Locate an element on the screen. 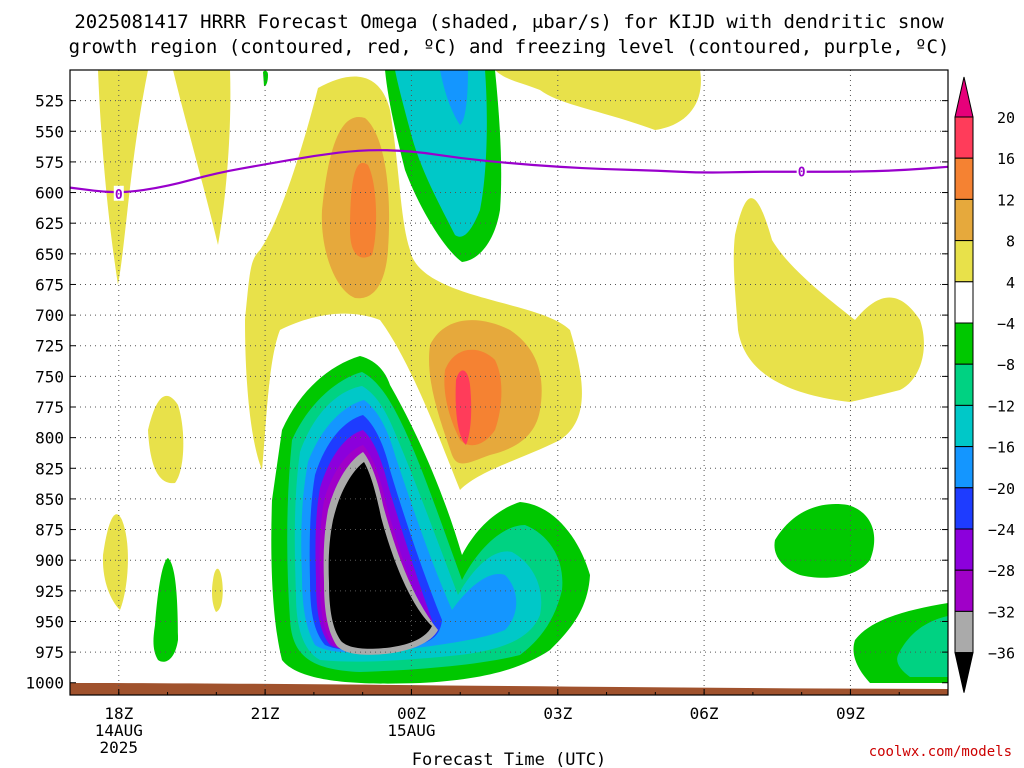  x-tick-label: 00Z is located at coordinates (411, 713).